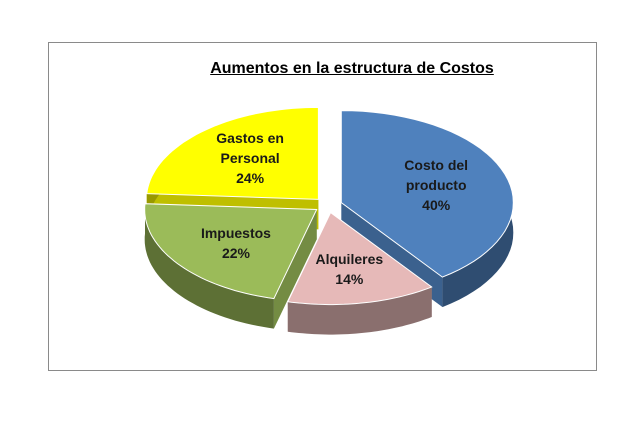 Image resolution: width=642 pixels, height=429 pixels. I want to click on value-label: 40%, so click(436, 204).